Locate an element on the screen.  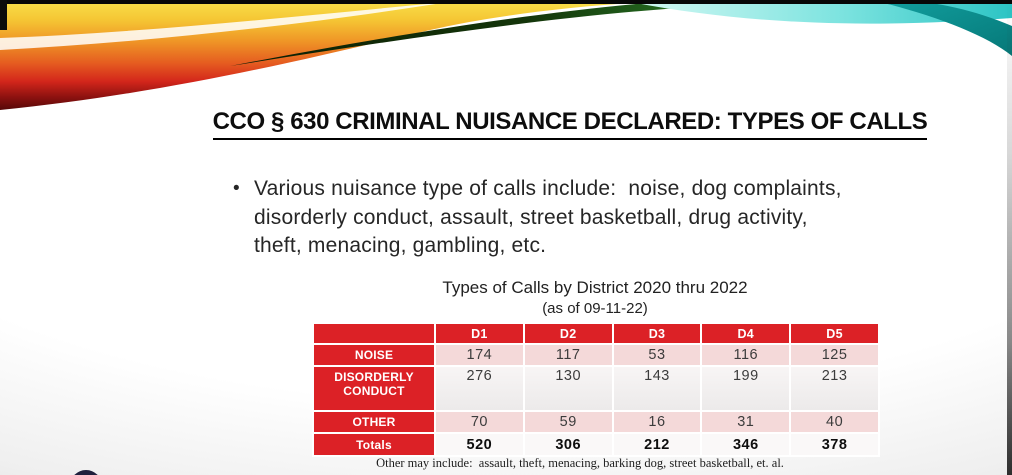
row-label: Totals is located at coordinates (374, 444).